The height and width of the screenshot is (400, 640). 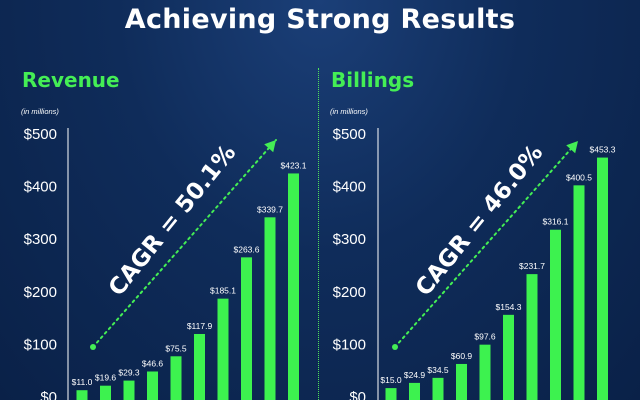 What do you see at coordinates (270, 209) in the screenshot?
I see `bar-value-label: $339.7` at bounding box center [270, 209].